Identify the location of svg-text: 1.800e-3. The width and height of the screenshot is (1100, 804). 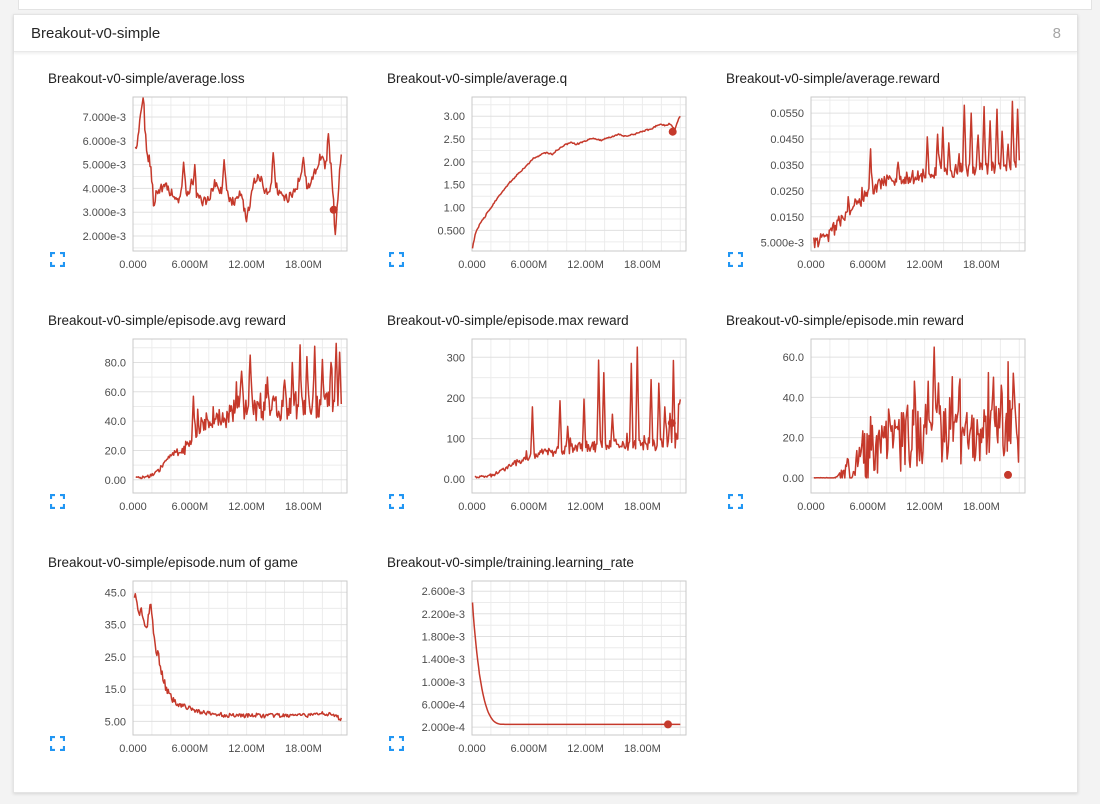
(443, 638).